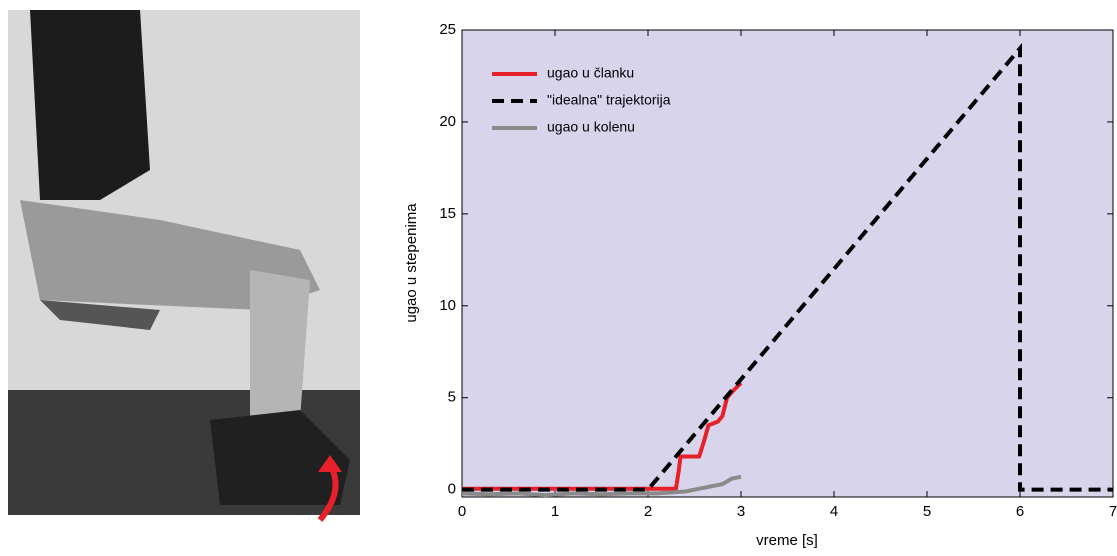 The width and height of the screenshot is (1117, 556). What do you see at coordinates (330, 463) in the screenshot?
I see `photo-arrowhead` at bounding box center [330, 463].